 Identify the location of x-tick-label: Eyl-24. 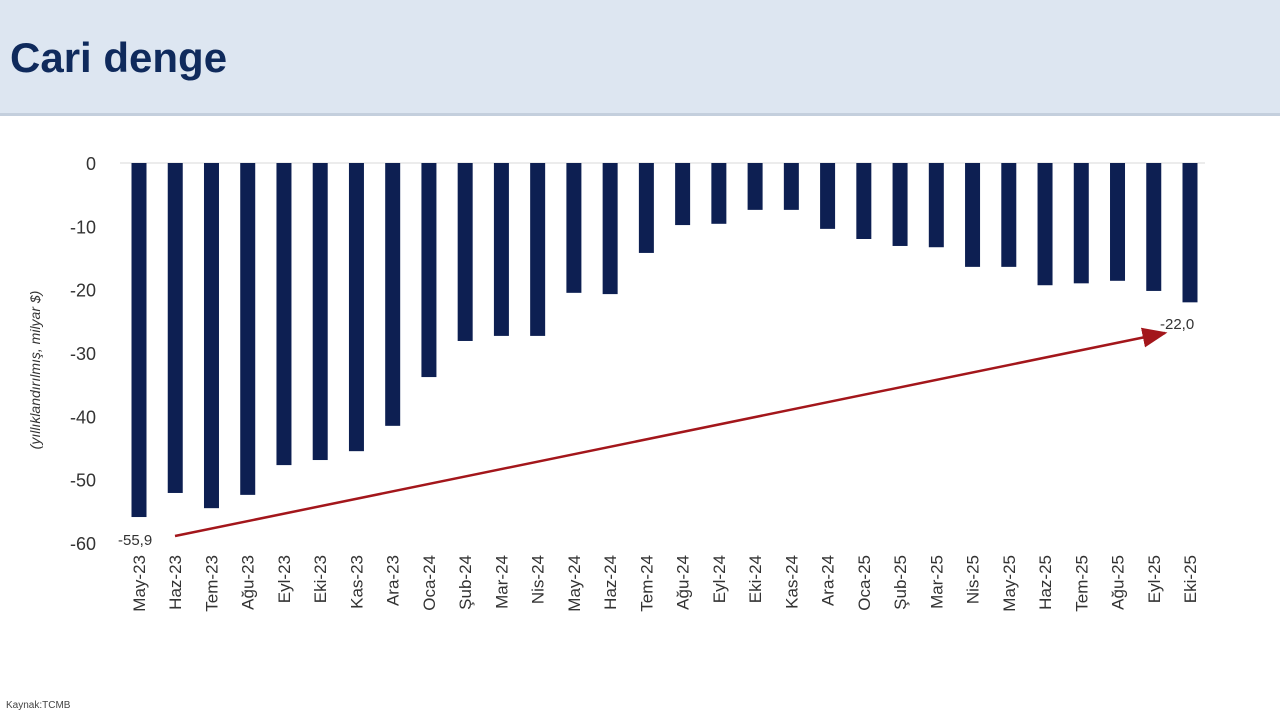
(719, 579).